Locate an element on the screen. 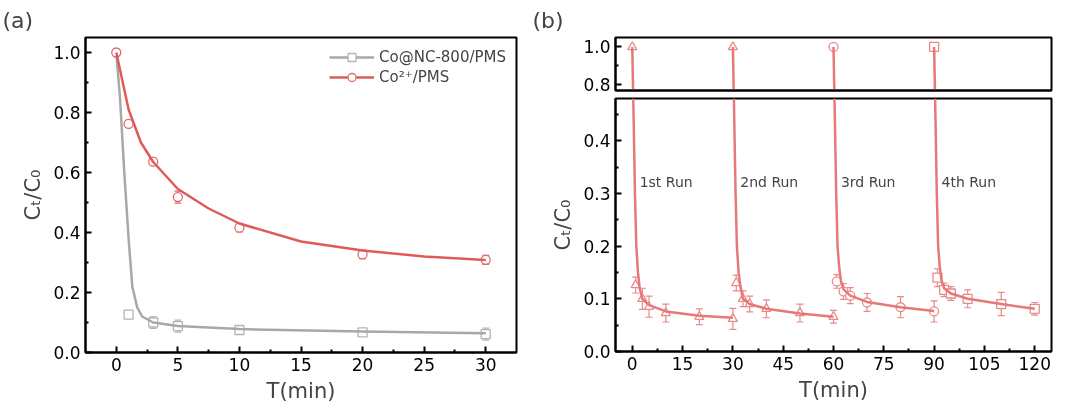  y-tick-label: 0.3 is located at coordinates (597, 193).